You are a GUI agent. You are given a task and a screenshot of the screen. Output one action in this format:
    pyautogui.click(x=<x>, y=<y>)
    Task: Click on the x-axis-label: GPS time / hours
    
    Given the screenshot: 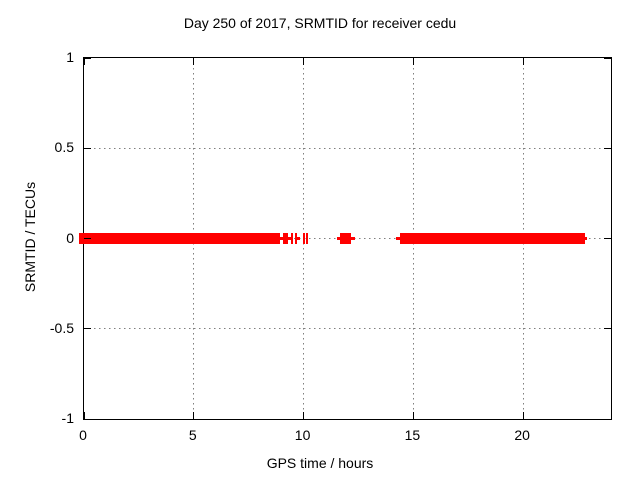 What is the action you would take?
    pyautogui.click(x=320, y=463)
    